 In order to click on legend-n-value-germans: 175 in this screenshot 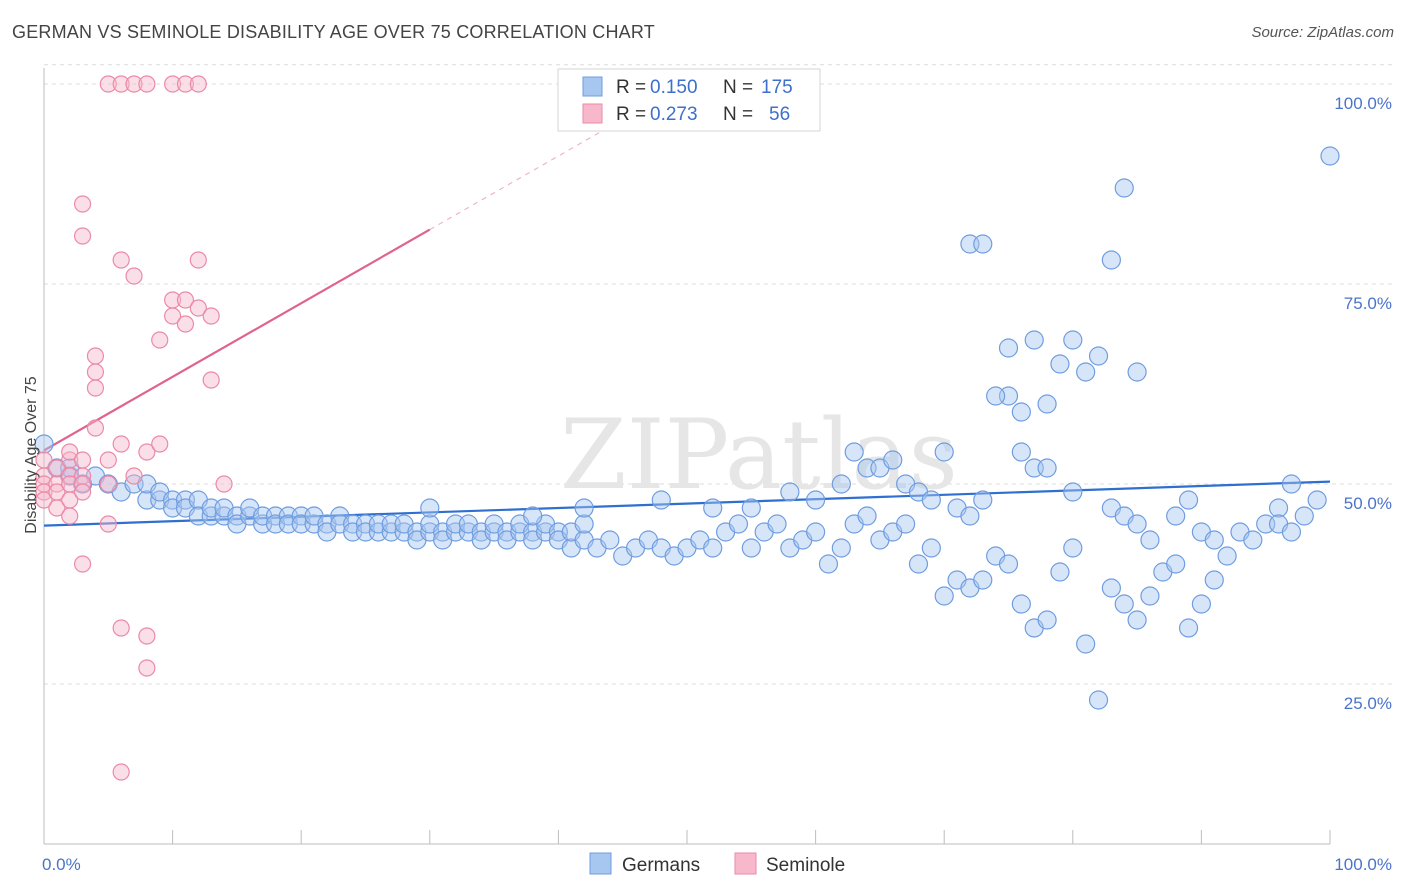, I will do `click(777, 87)`.